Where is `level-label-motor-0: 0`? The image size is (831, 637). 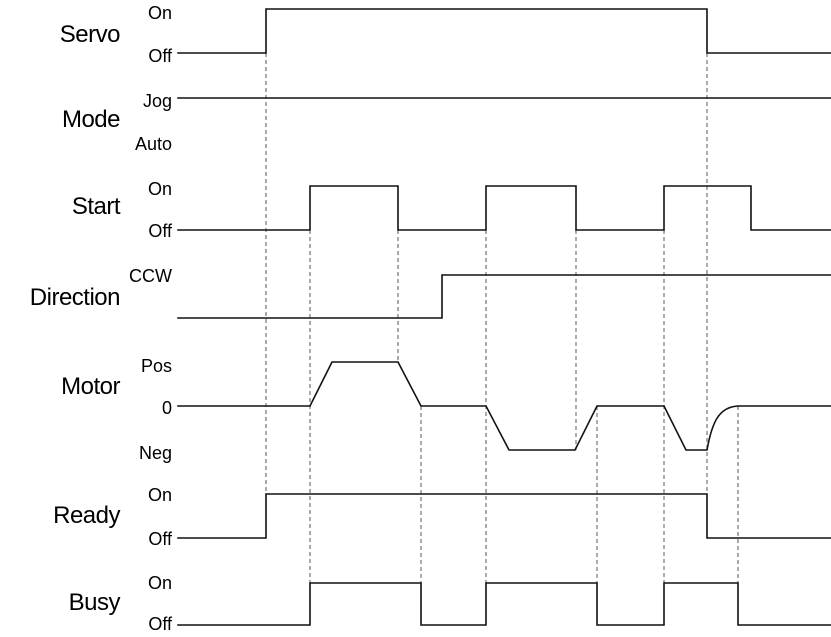
level-label-motor-0: 0 is located at coordinates (166, 408).